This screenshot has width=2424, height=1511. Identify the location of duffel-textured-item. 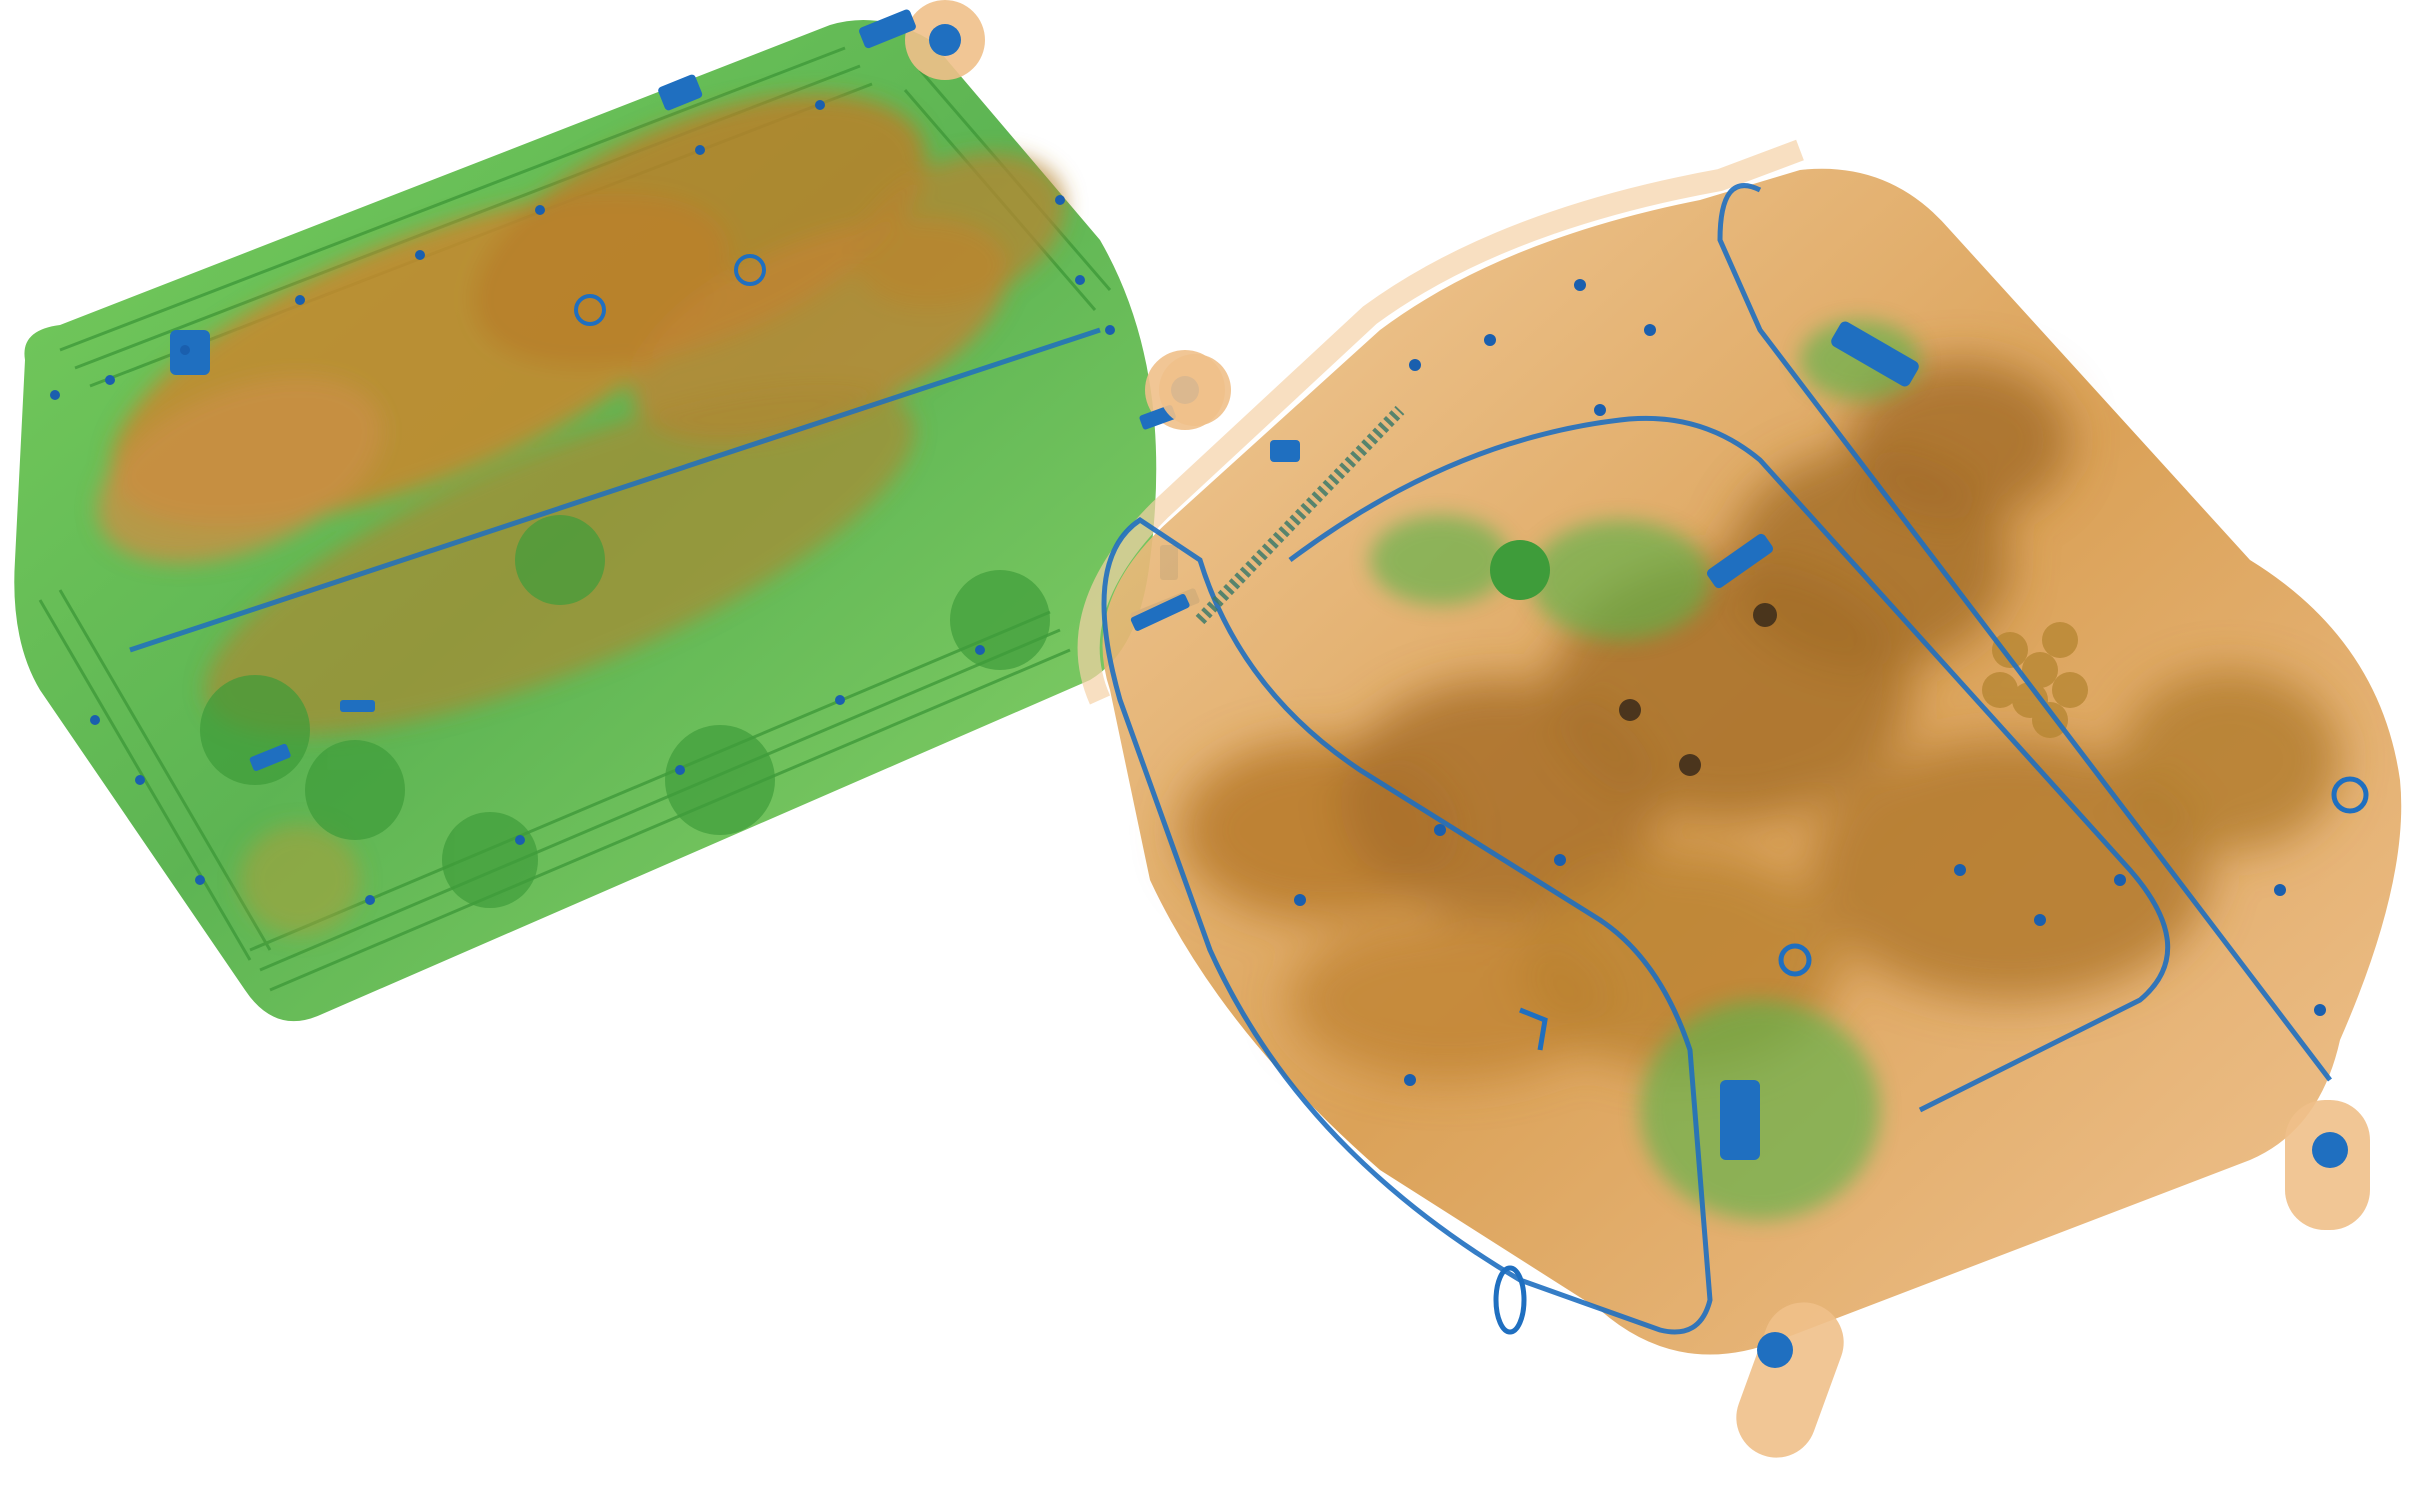
(2035, 680).